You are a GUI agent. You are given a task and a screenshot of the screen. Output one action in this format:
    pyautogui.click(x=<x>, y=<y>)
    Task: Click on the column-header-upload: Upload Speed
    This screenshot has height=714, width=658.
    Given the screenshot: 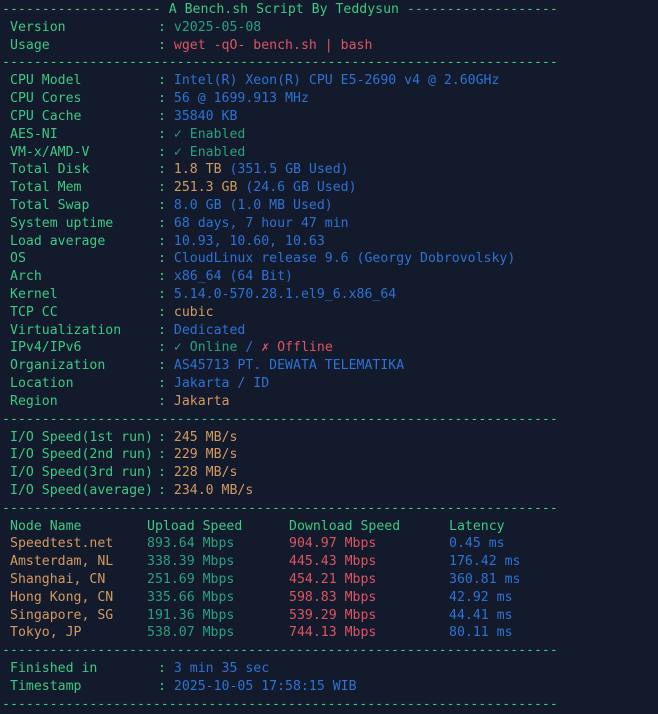 What is the action you would take?
    pyautogui.click(x=195, y=526)
    